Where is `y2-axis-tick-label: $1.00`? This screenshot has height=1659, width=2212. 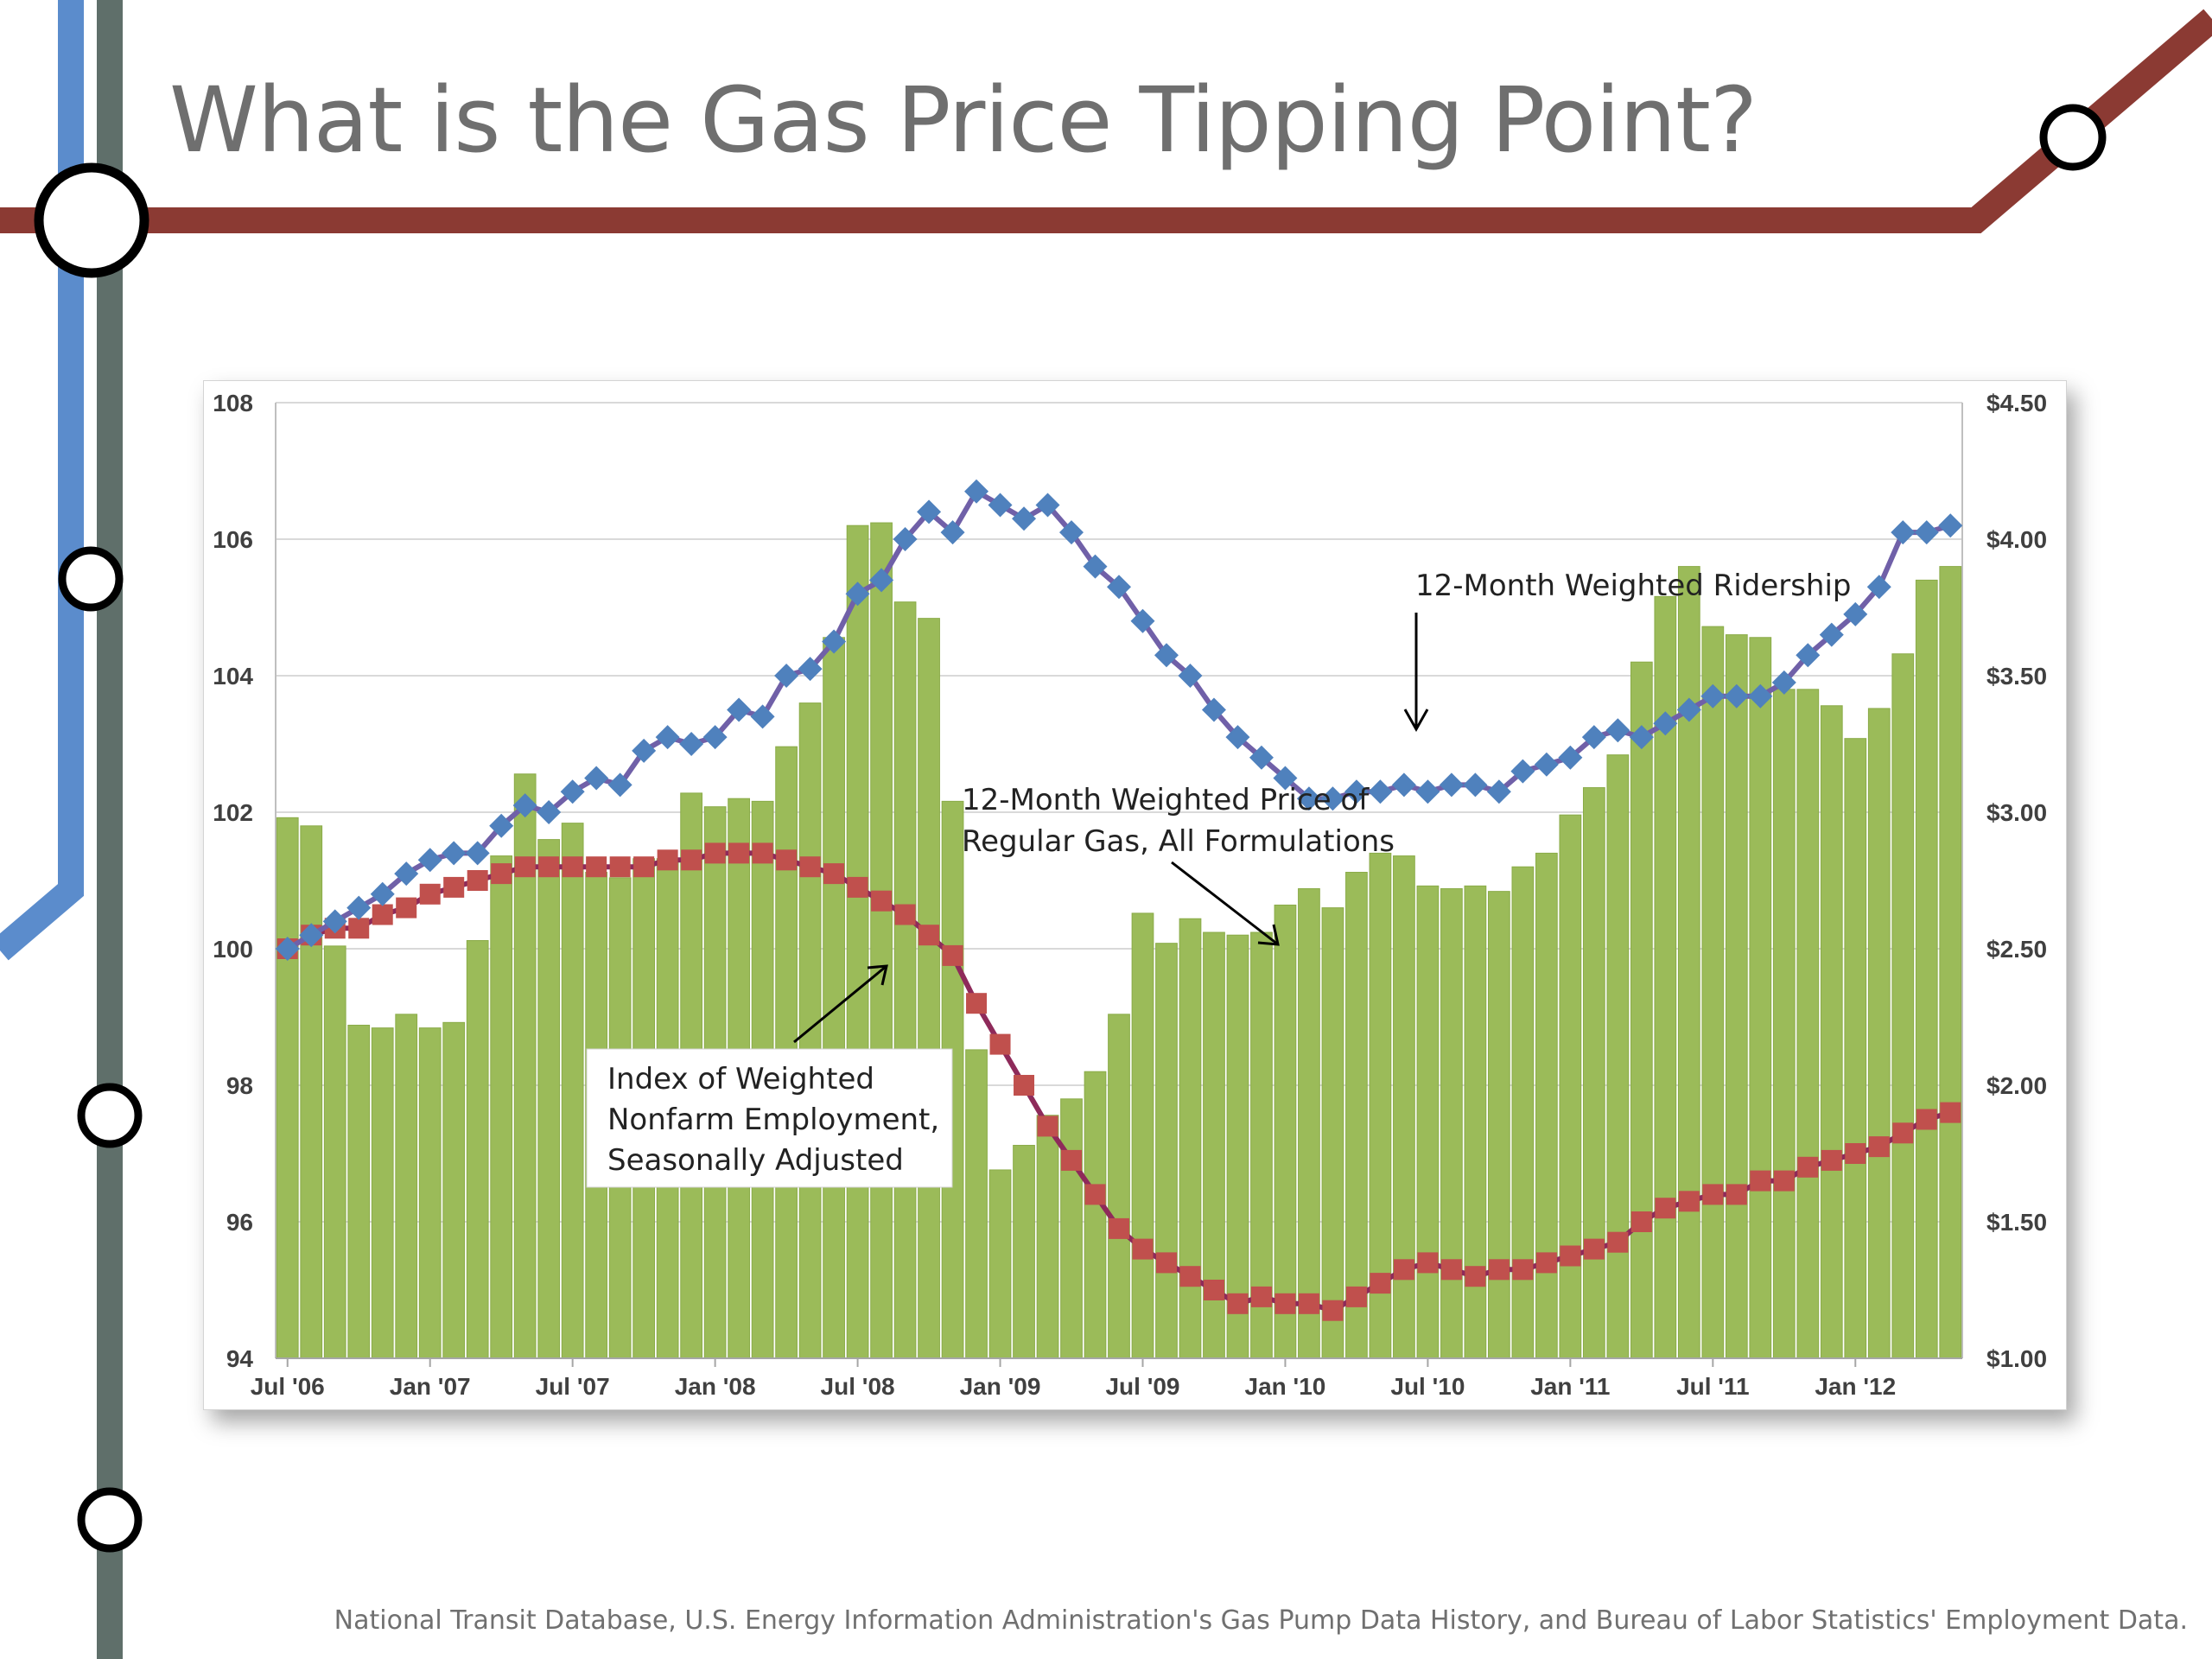
y2-axis-tick-label: $1.00 is located at coordinates (2016, 1358).